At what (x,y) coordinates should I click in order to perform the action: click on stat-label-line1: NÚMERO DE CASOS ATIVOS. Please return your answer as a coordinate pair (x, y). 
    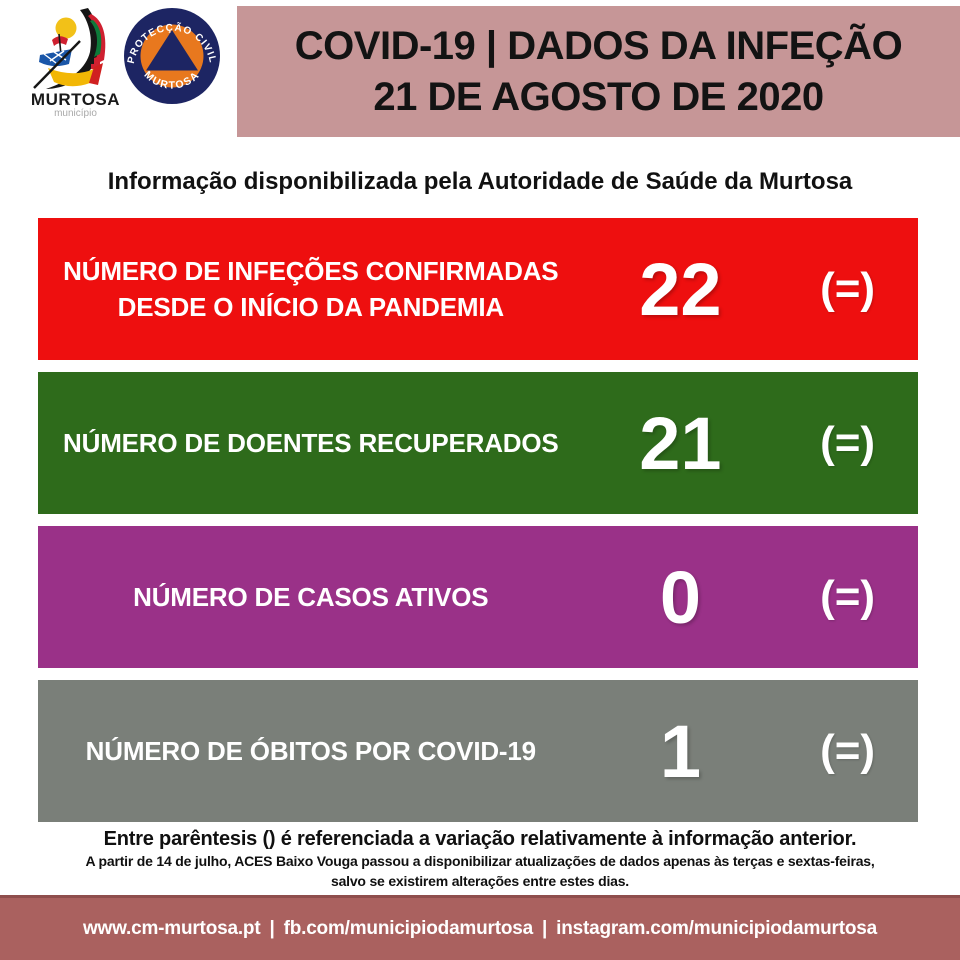
    Looking at the image, I should click on (311, 596).